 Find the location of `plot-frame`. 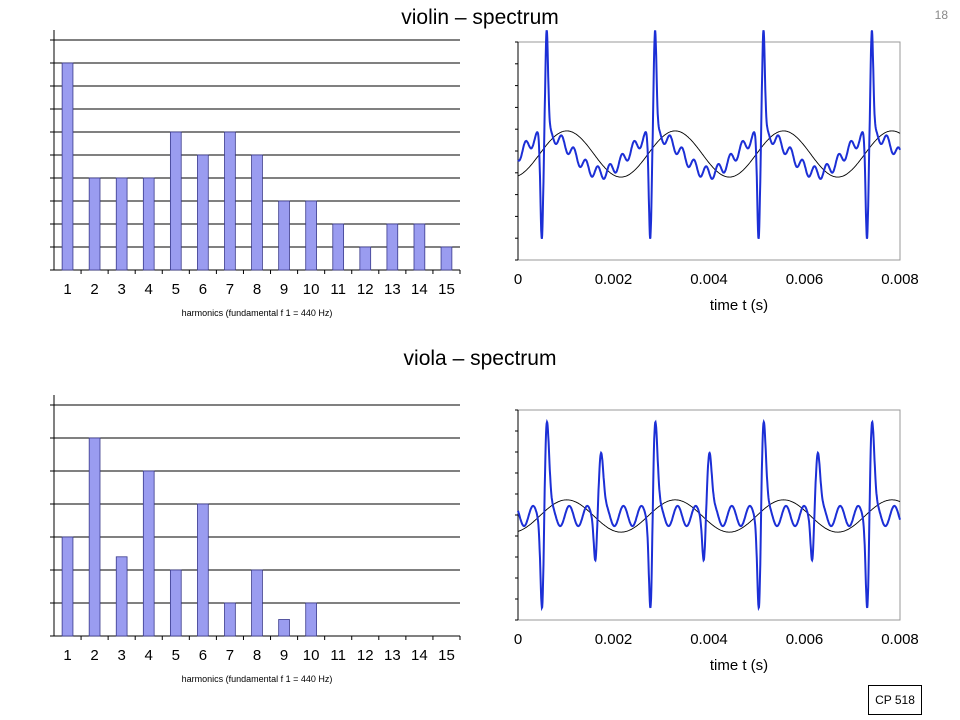

plot-frame is located at coordinates (709, 515).